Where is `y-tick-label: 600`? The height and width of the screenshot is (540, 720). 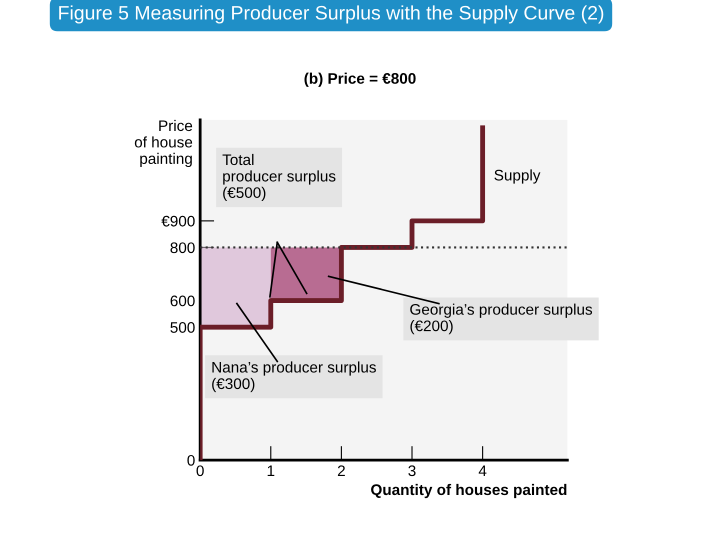 y-tick-label: 600 is located at coordinates (182, 300).